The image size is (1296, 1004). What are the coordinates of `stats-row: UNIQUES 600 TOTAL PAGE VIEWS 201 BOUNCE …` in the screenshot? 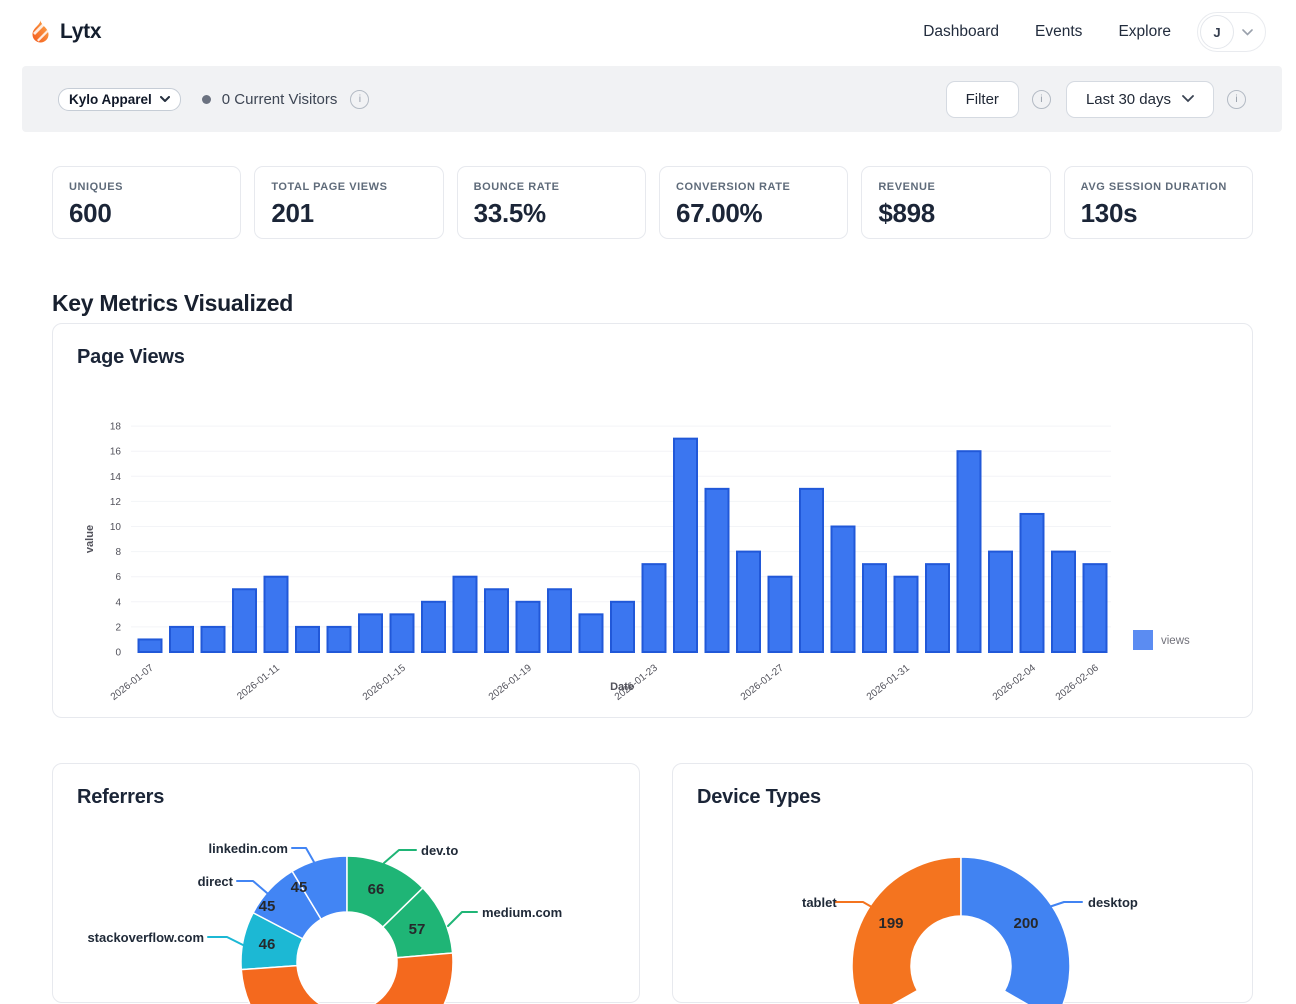 It's located at (652, 202).